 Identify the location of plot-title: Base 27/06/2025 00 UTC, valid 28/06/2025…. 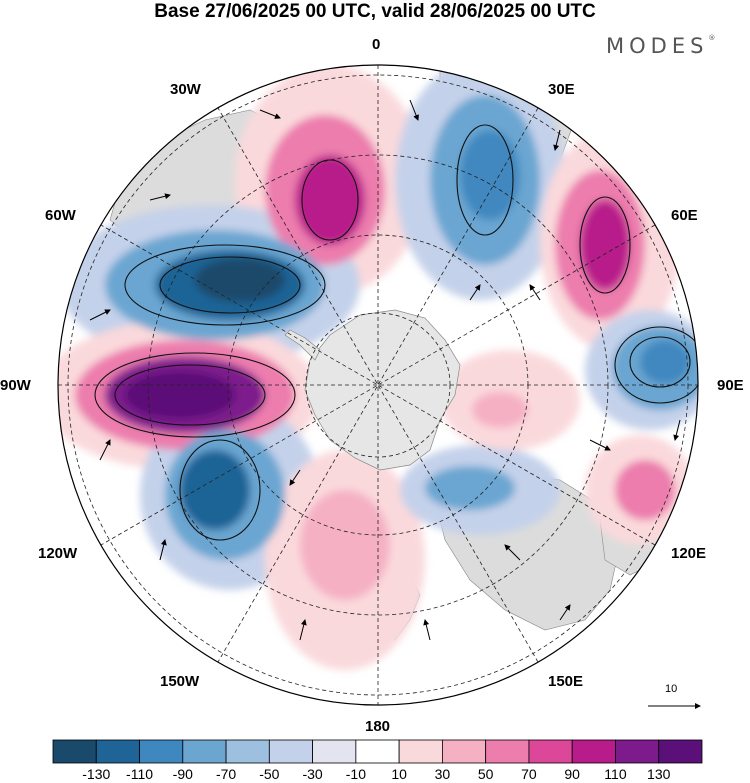
(375, 11).